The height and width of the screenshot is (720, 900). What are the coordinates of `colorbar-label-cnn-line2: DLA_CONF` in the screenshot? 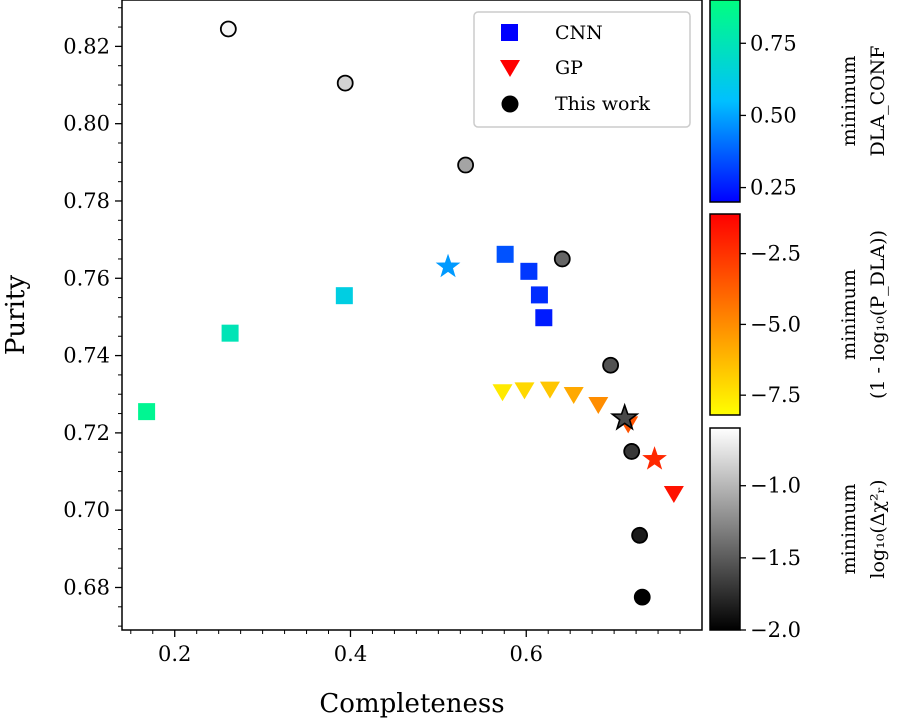 It's located at (878, 101).